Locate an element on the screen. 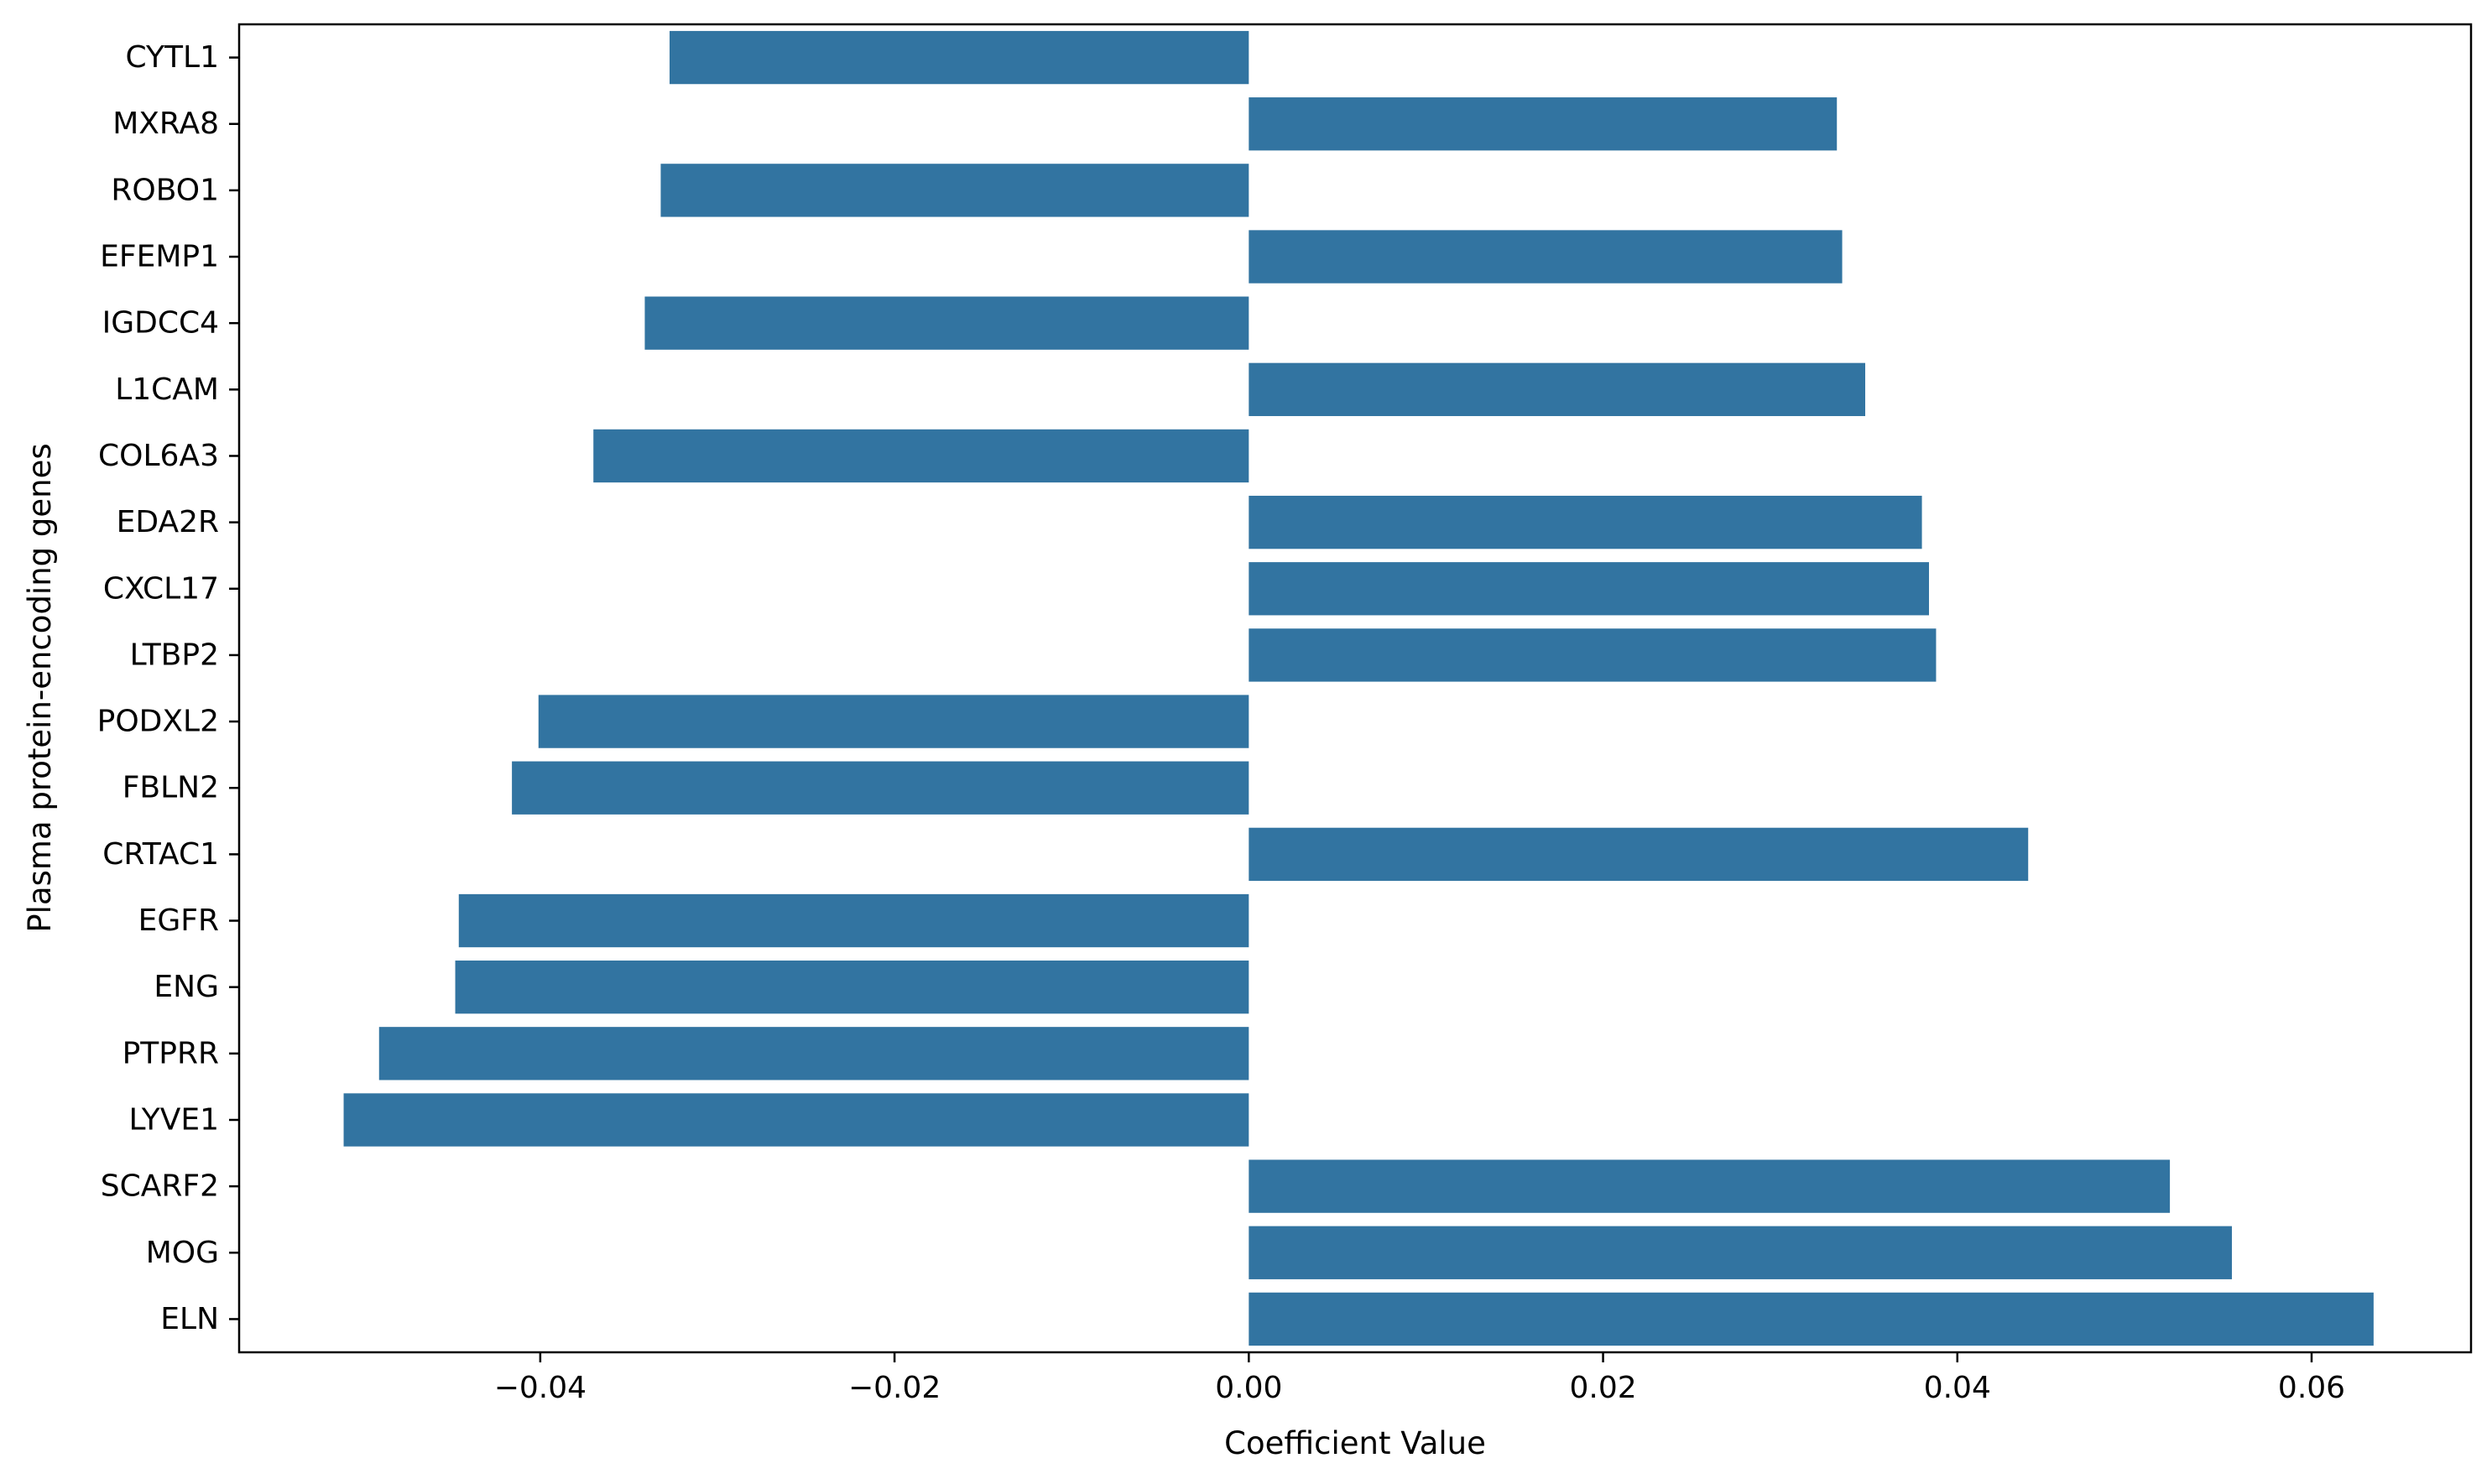 The height and width of the screenshot is (1484, 2492). x-tick-label: 0.06 is located at coordinates (2311, 1388).